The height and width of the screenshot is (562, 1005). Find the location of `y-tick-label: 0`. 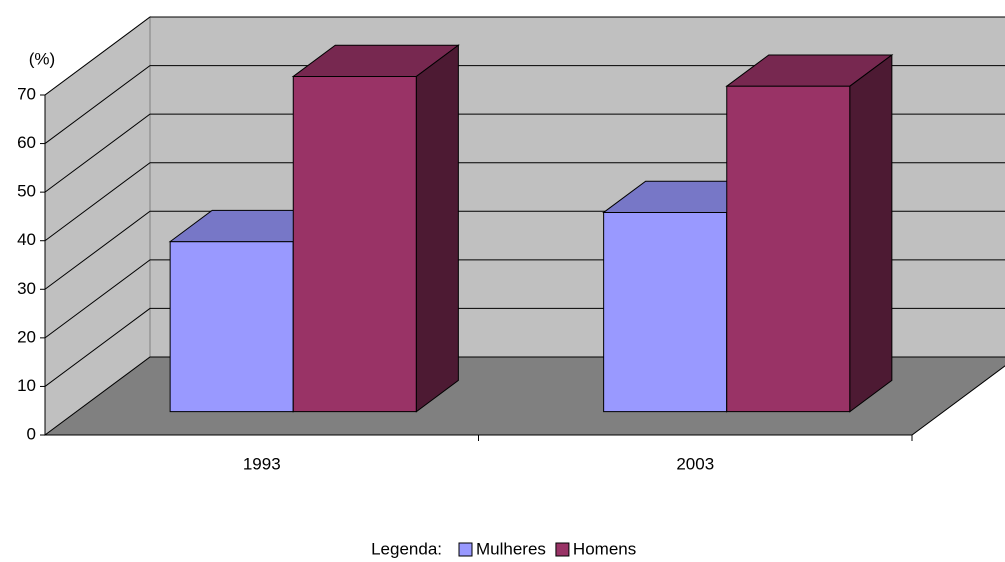

y-tick-label: 0 is located at coordinates (31, 433).